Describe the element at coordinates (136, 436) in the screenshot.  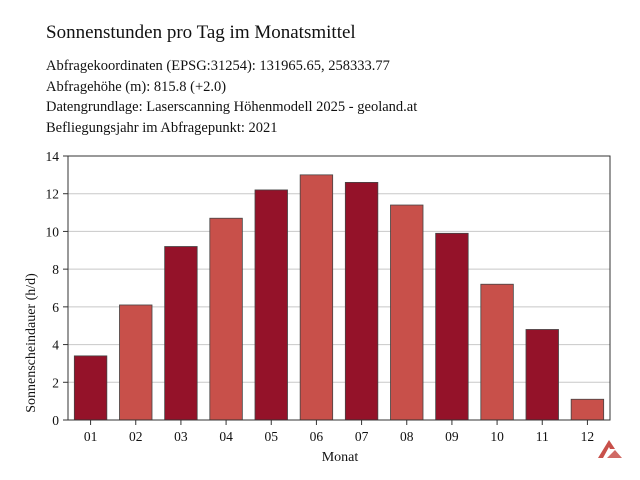
I see `x-tick-label: 02` at that location.